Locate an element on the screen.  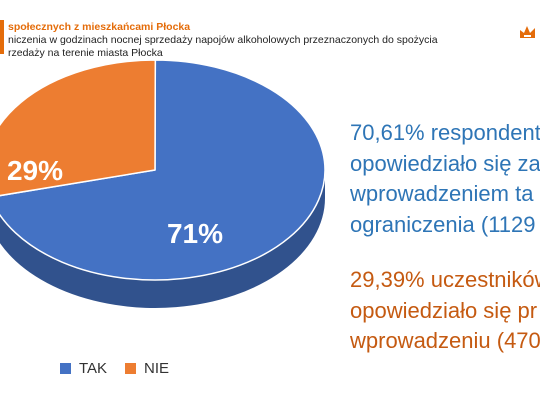
city-crest-icon is located at coordinates (527, 32).